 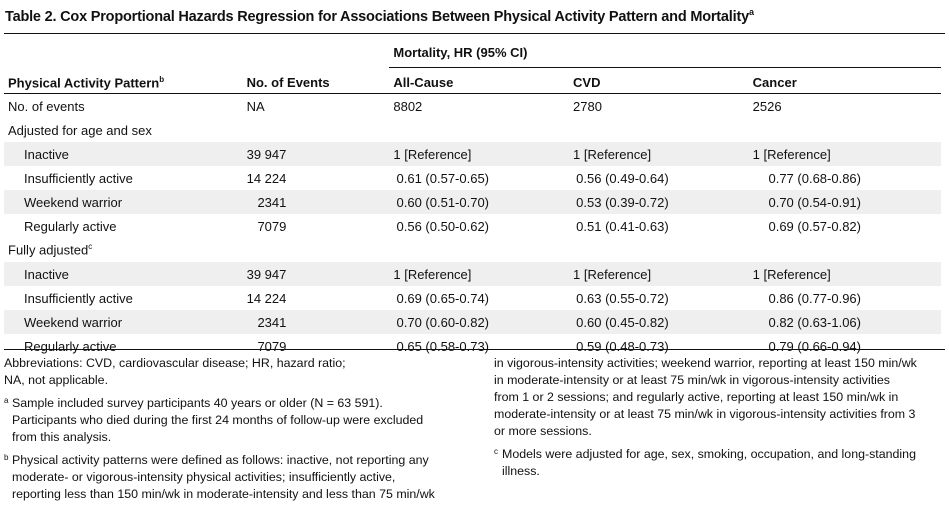 I want to click on col-header-cancer: Cancer, so click(x=844, y=80).